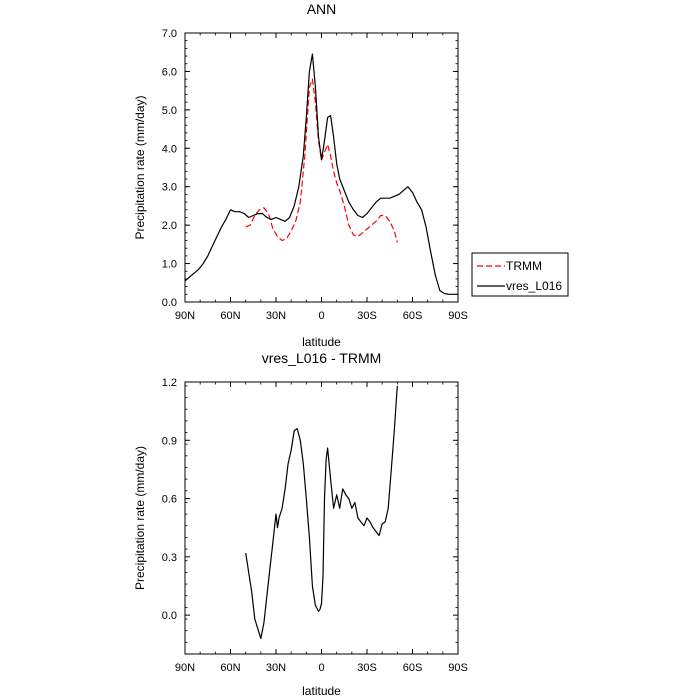 The width and height of the screenshot is (700, 700). What do you see at coordinates (534, 286) in the screenshot?
I see `legend-label-vres-l016: vres_L016` at bounding box center [534, 286].